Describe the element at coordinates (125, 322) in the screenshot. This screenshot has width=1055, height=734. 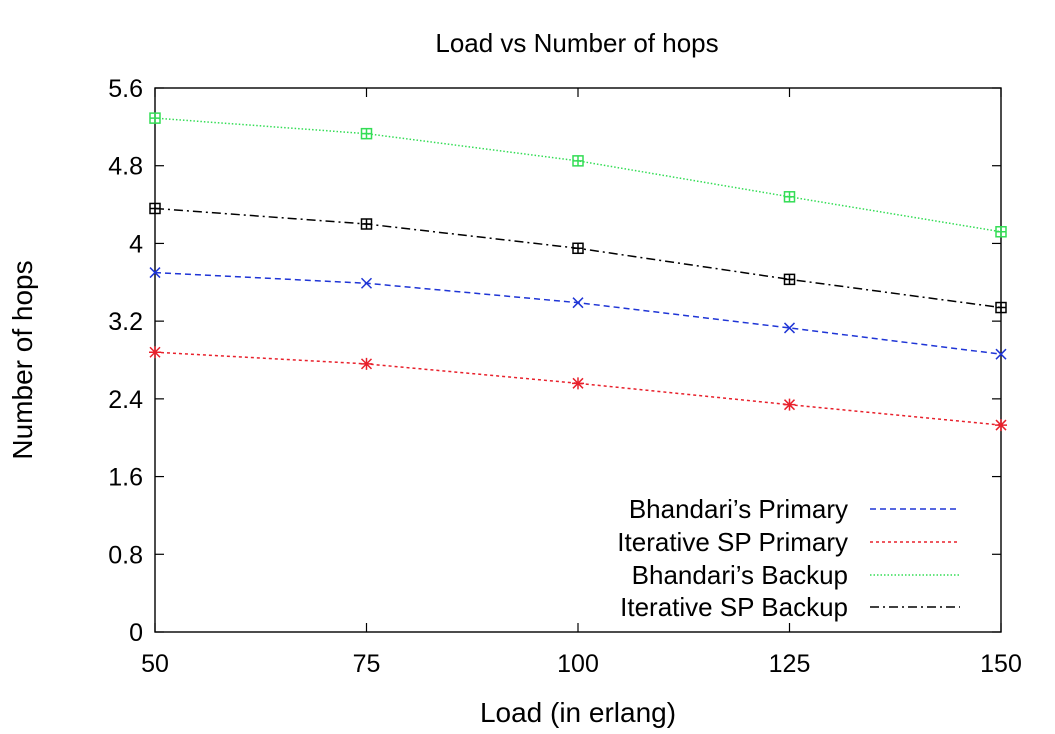
I see `y-tick-label: 3.2` at that location.